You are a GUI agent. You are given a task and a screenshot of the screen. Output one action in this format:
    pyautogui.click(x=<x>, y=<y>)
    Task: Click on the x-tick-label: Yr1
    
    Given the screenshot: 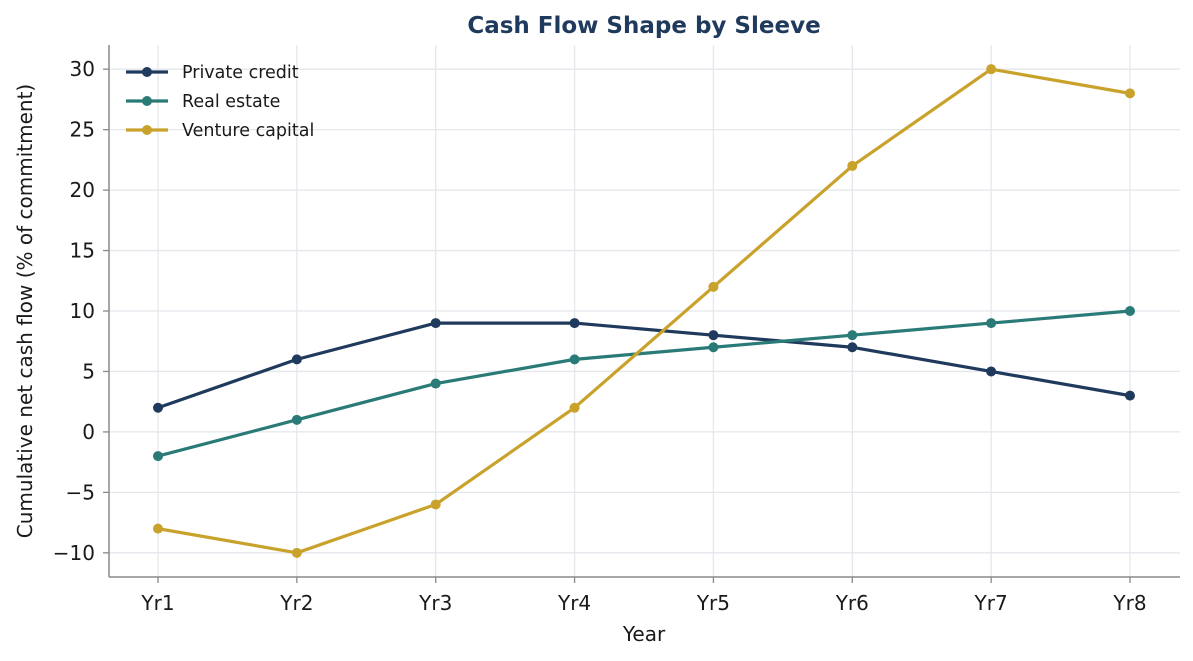 What is the action you would take?
    pyautogui.click(x=157, y=603)
    